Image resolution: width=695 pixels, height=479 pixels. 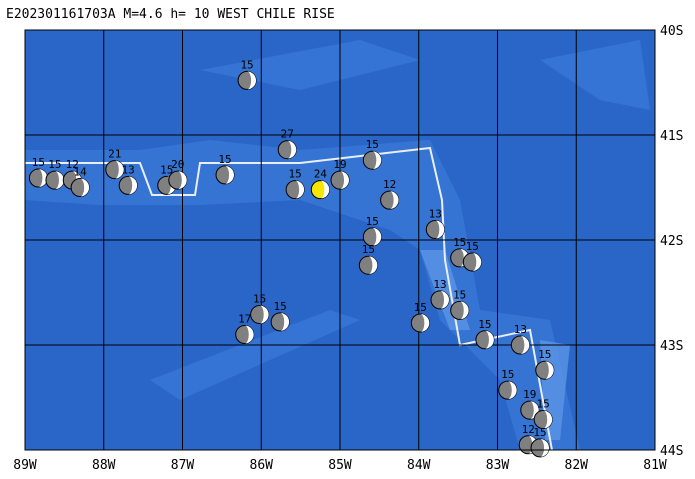 I want to click on focal-mechanism: 19, so click(x=340, y=174).